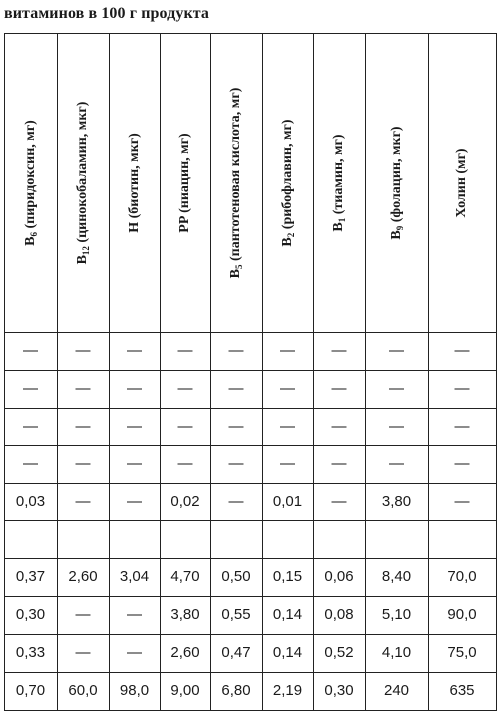 The height and width of the screenshot is (712, 500). I want to click on table-cell: 4,70, so click(185, 576).